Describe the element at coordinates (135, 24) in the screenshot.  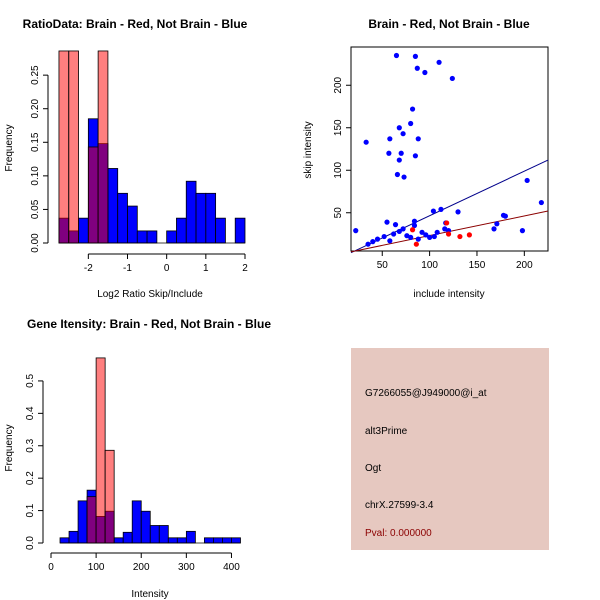
I see `ratio-histogram-title: RatioData: Brain - Red, Not Brain - Blue` at that location.